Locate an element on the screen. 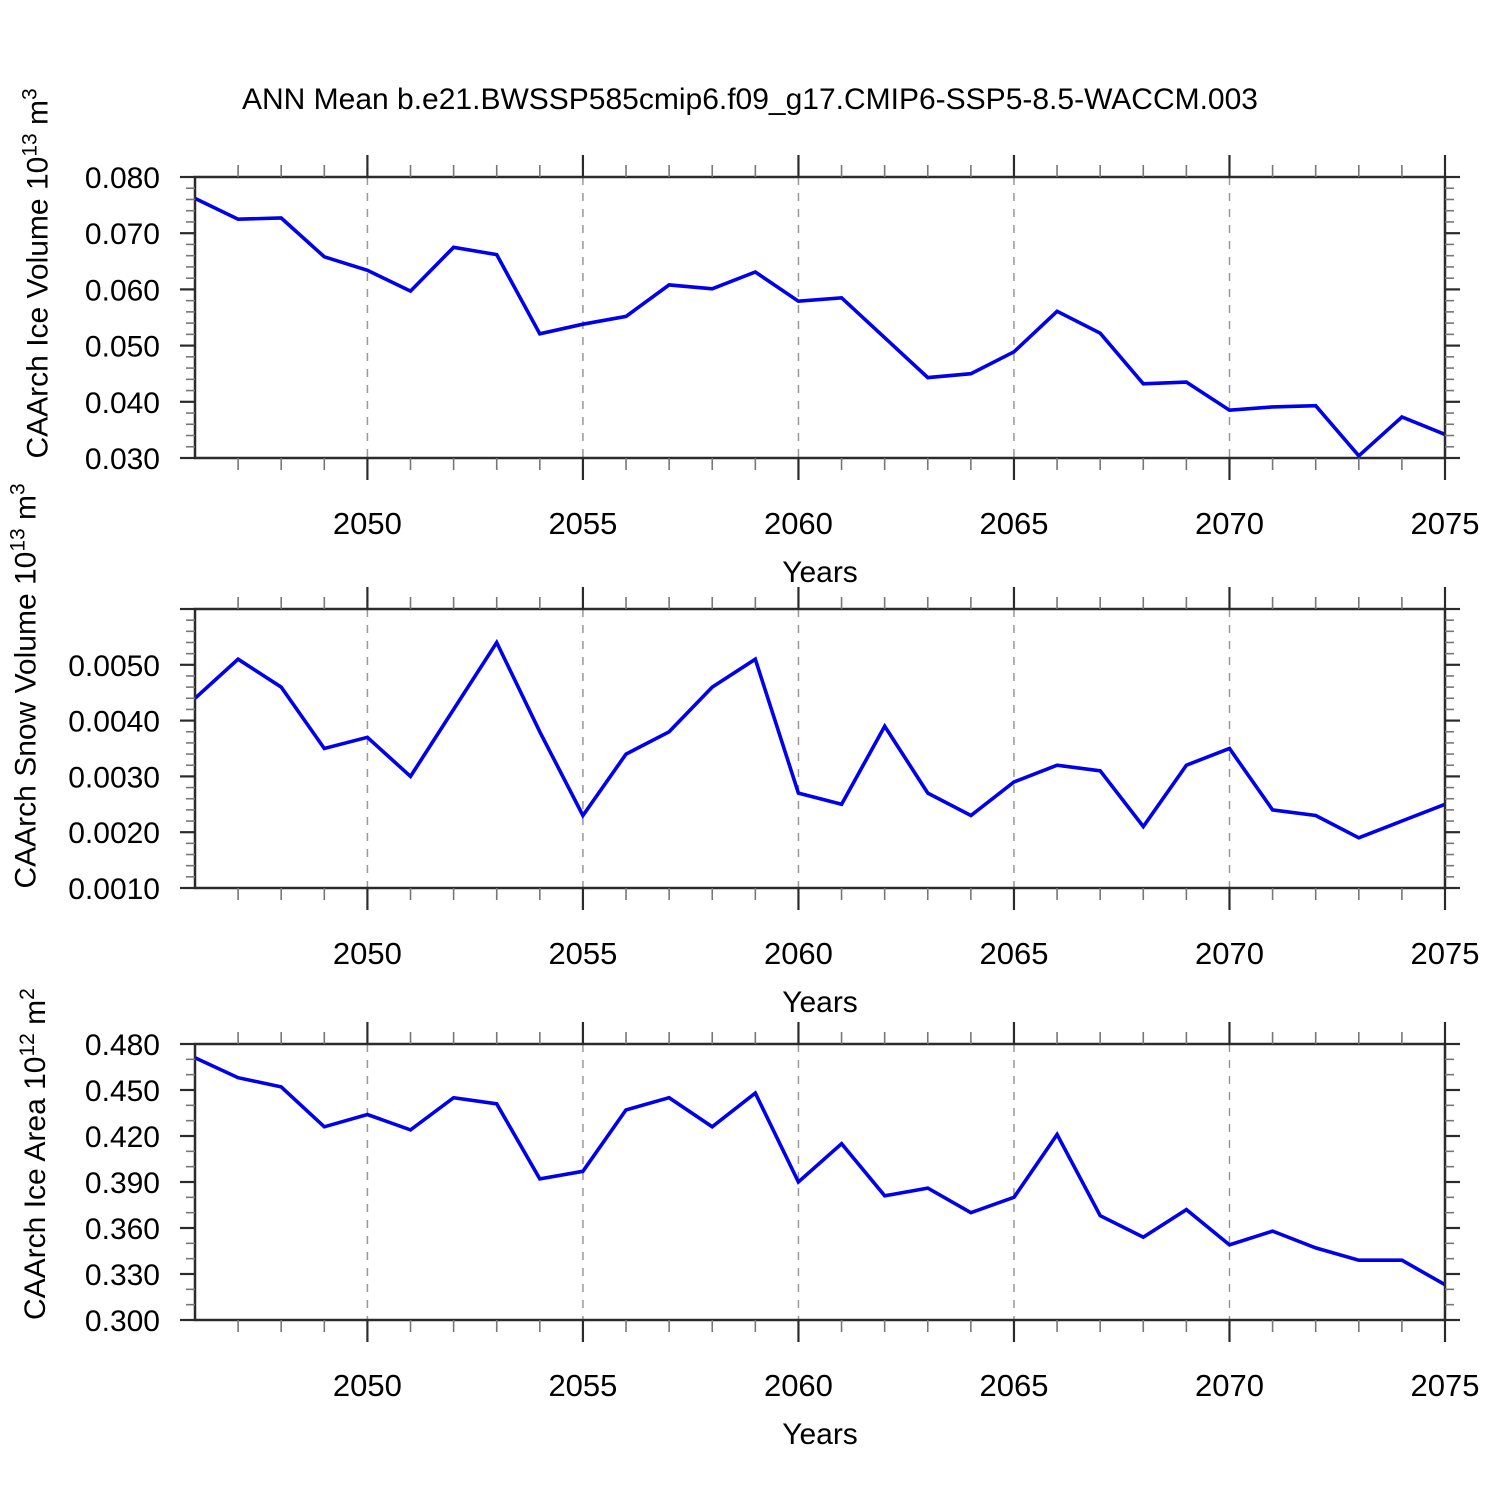  series-line-caarch-ice-area is located at coordinates (820, 1171).